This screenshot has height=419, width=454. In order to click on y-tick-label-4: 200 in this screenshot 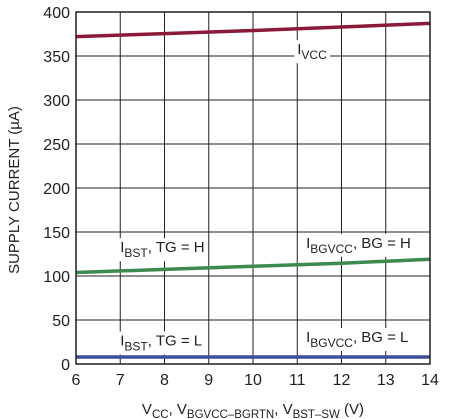, I will do `click(56, 189)`.